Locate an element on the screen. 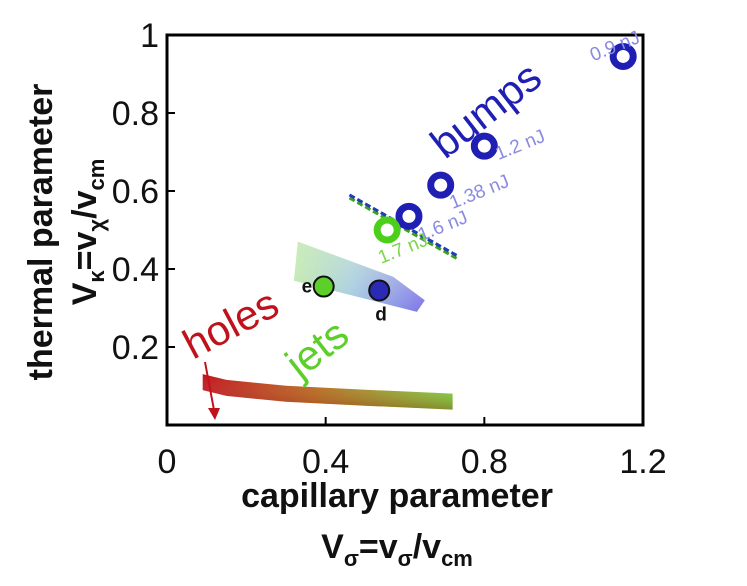 Image resolution: width=747 pixels, height=586 pixels. y-axis-ticks: 0.2 0.4 0.6 0.8 1 is located at coordinates (143, 192).